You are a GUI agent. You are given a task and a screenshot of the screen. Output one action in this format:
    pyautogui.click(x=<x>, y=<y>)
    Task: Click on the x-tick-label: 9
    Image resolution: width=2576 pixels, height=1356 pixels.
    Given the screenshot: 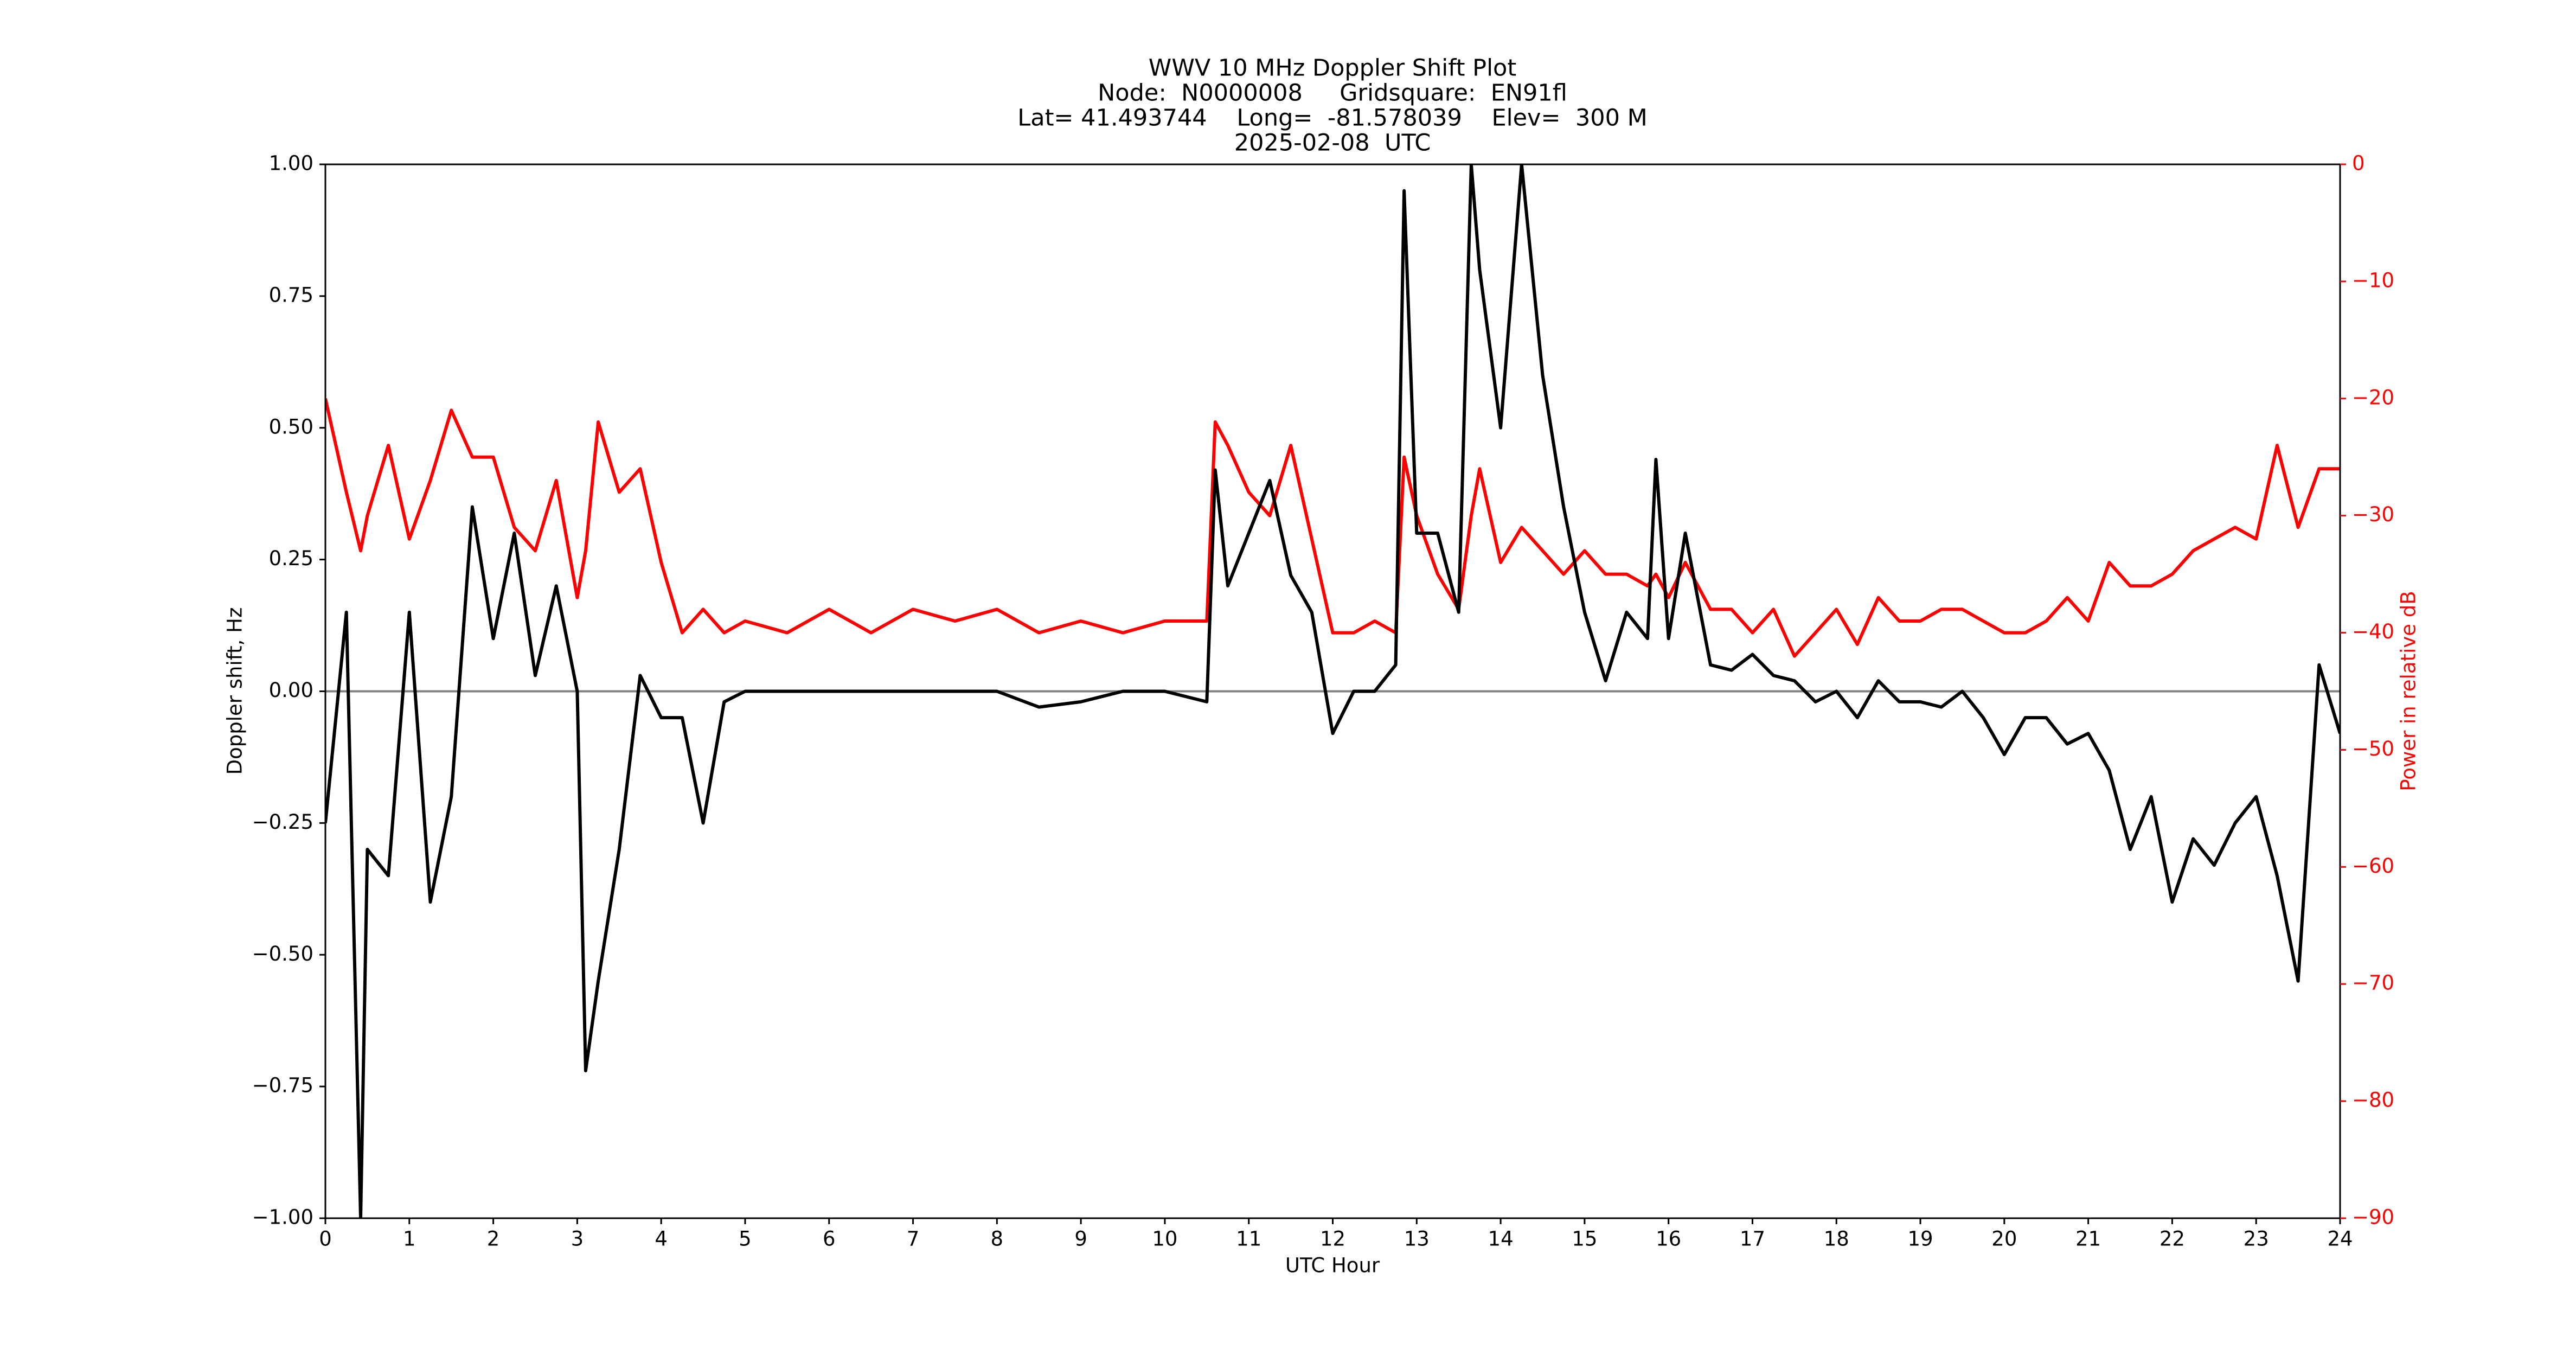 What is the action you would take?
    pyautogui.click(x=1080, y=1239)
    